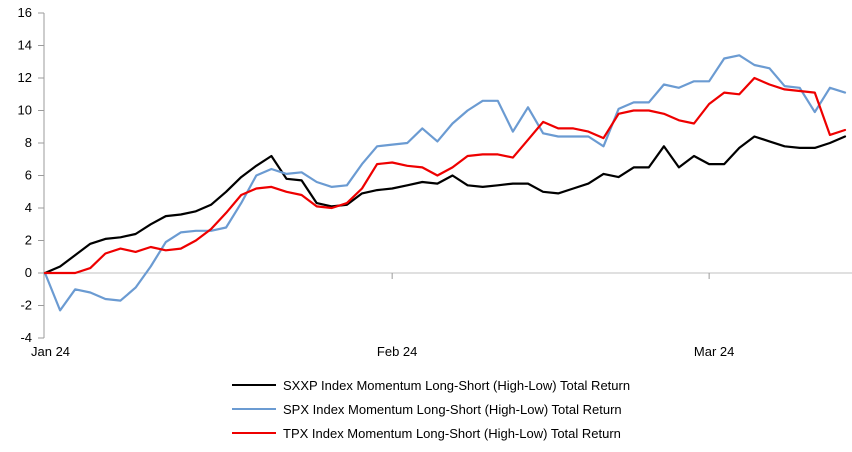  Describe the element at coordinates (26, 337) in the screenshot. I see `y-tick-label: -4` at that location.